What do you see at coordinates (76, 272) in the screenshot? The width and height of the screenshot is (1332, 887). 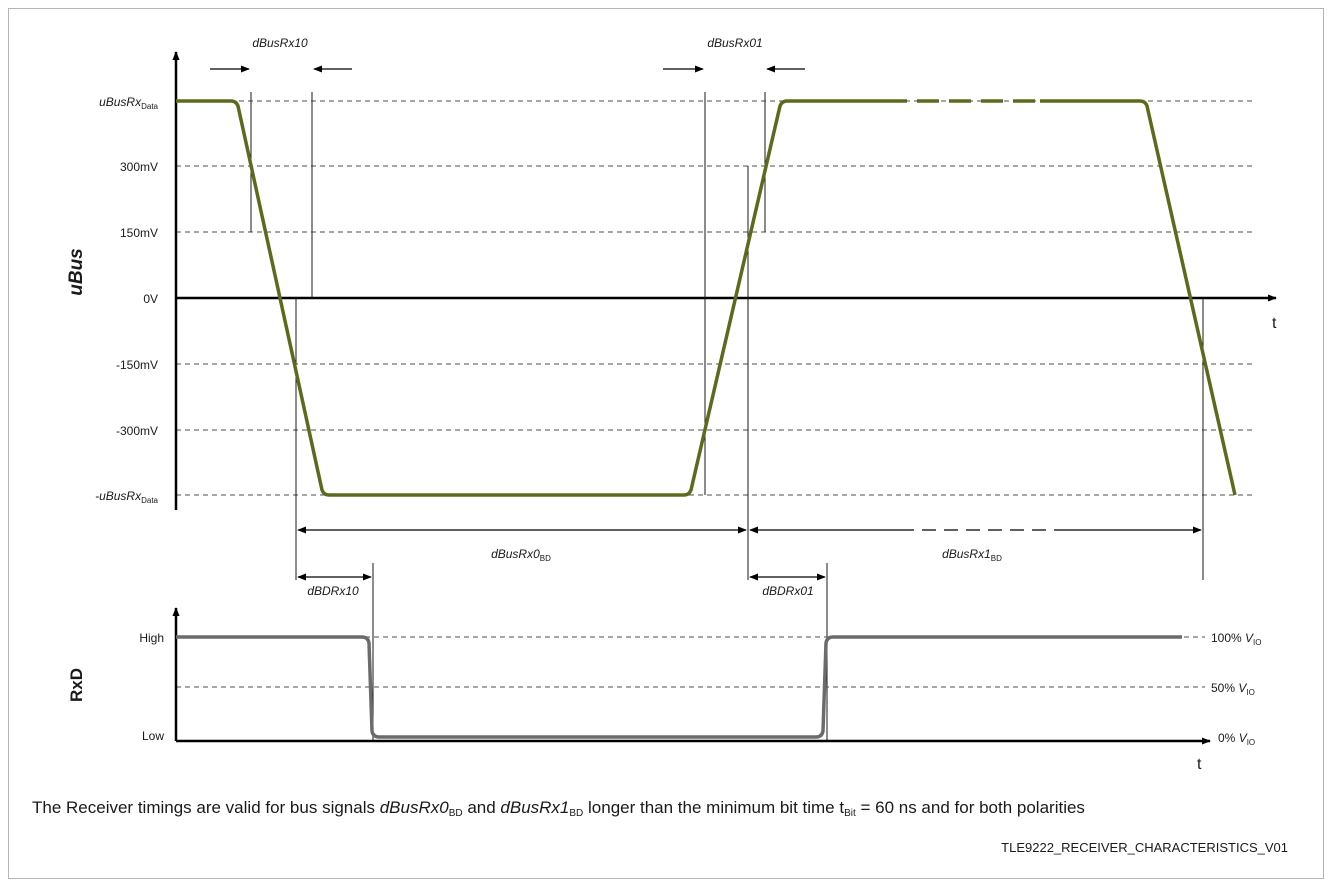 I see `ubus-axis-label: uBus` at bounding box center [76, 272].